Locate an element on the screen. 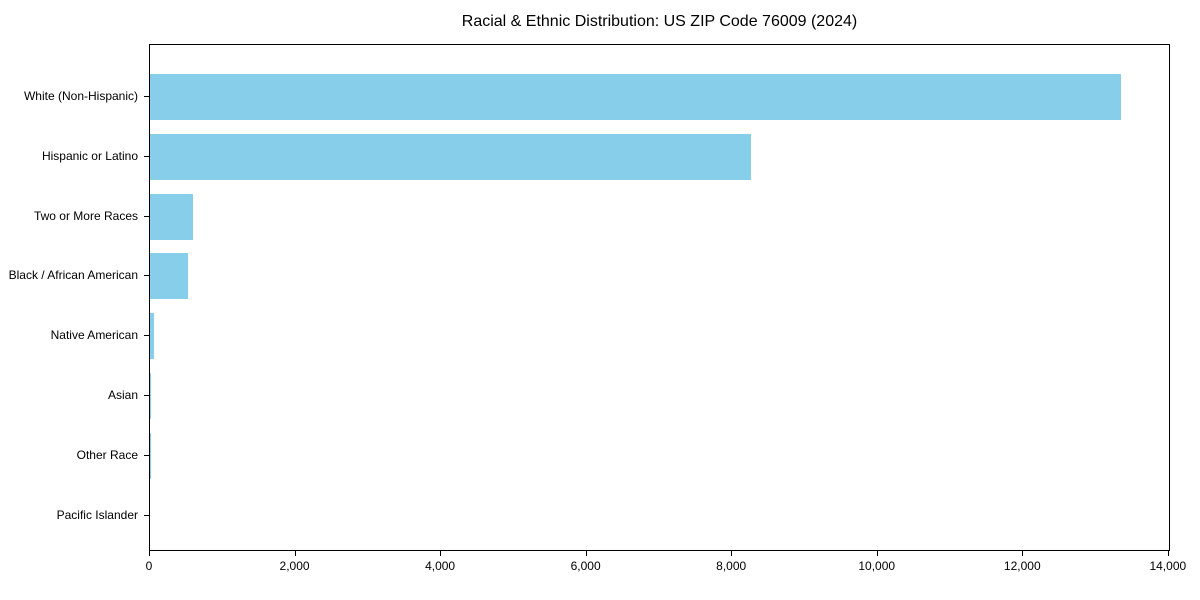  bar-two-or-more-races is located at coordinates (171, 216).